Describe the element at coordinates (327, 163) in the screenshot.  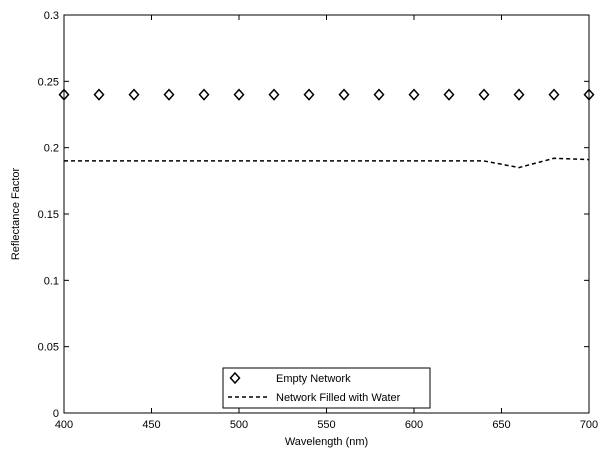
I see `series-line-network-filled-with-water` at that location.